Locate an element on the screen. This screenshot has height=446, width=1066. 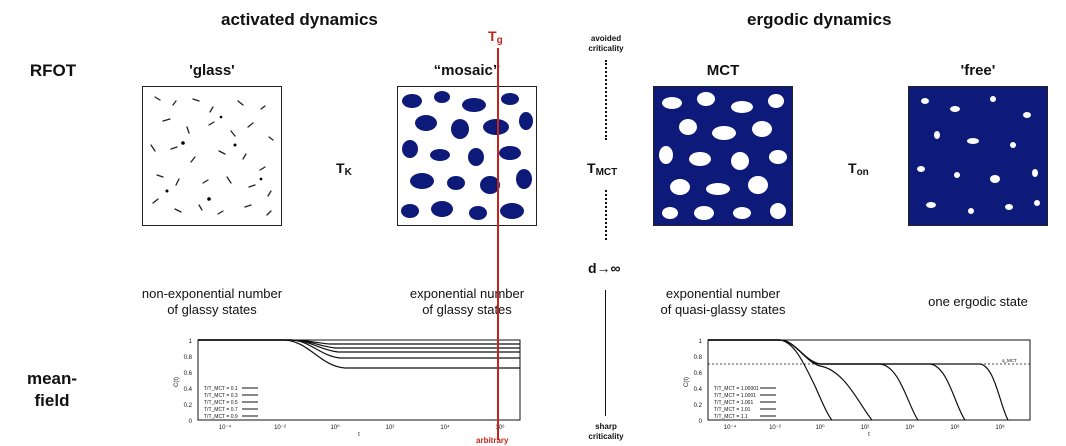
left-xtick-5: 10⁶ is located at coordinates (500, 427).